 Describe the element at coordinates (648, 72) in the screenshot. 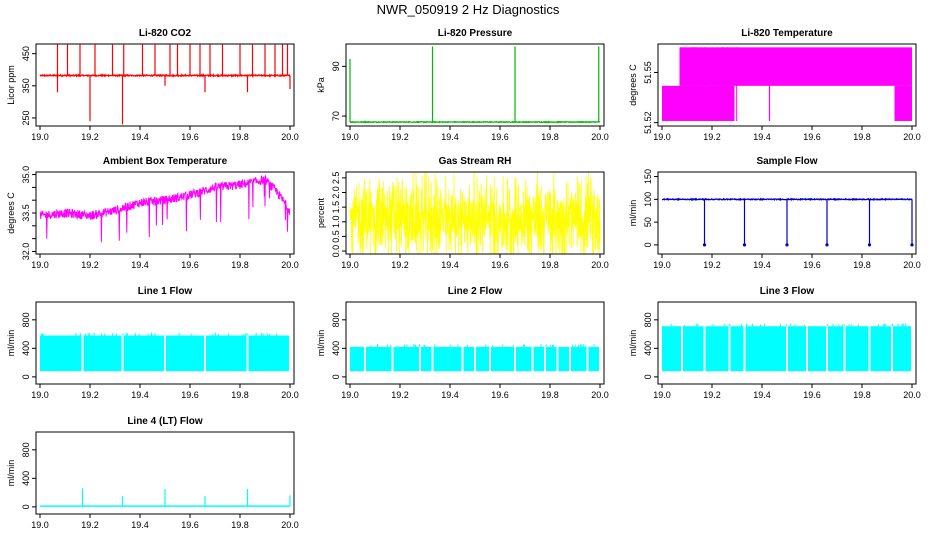

I see `y-tick-label: 51.55` at that location.